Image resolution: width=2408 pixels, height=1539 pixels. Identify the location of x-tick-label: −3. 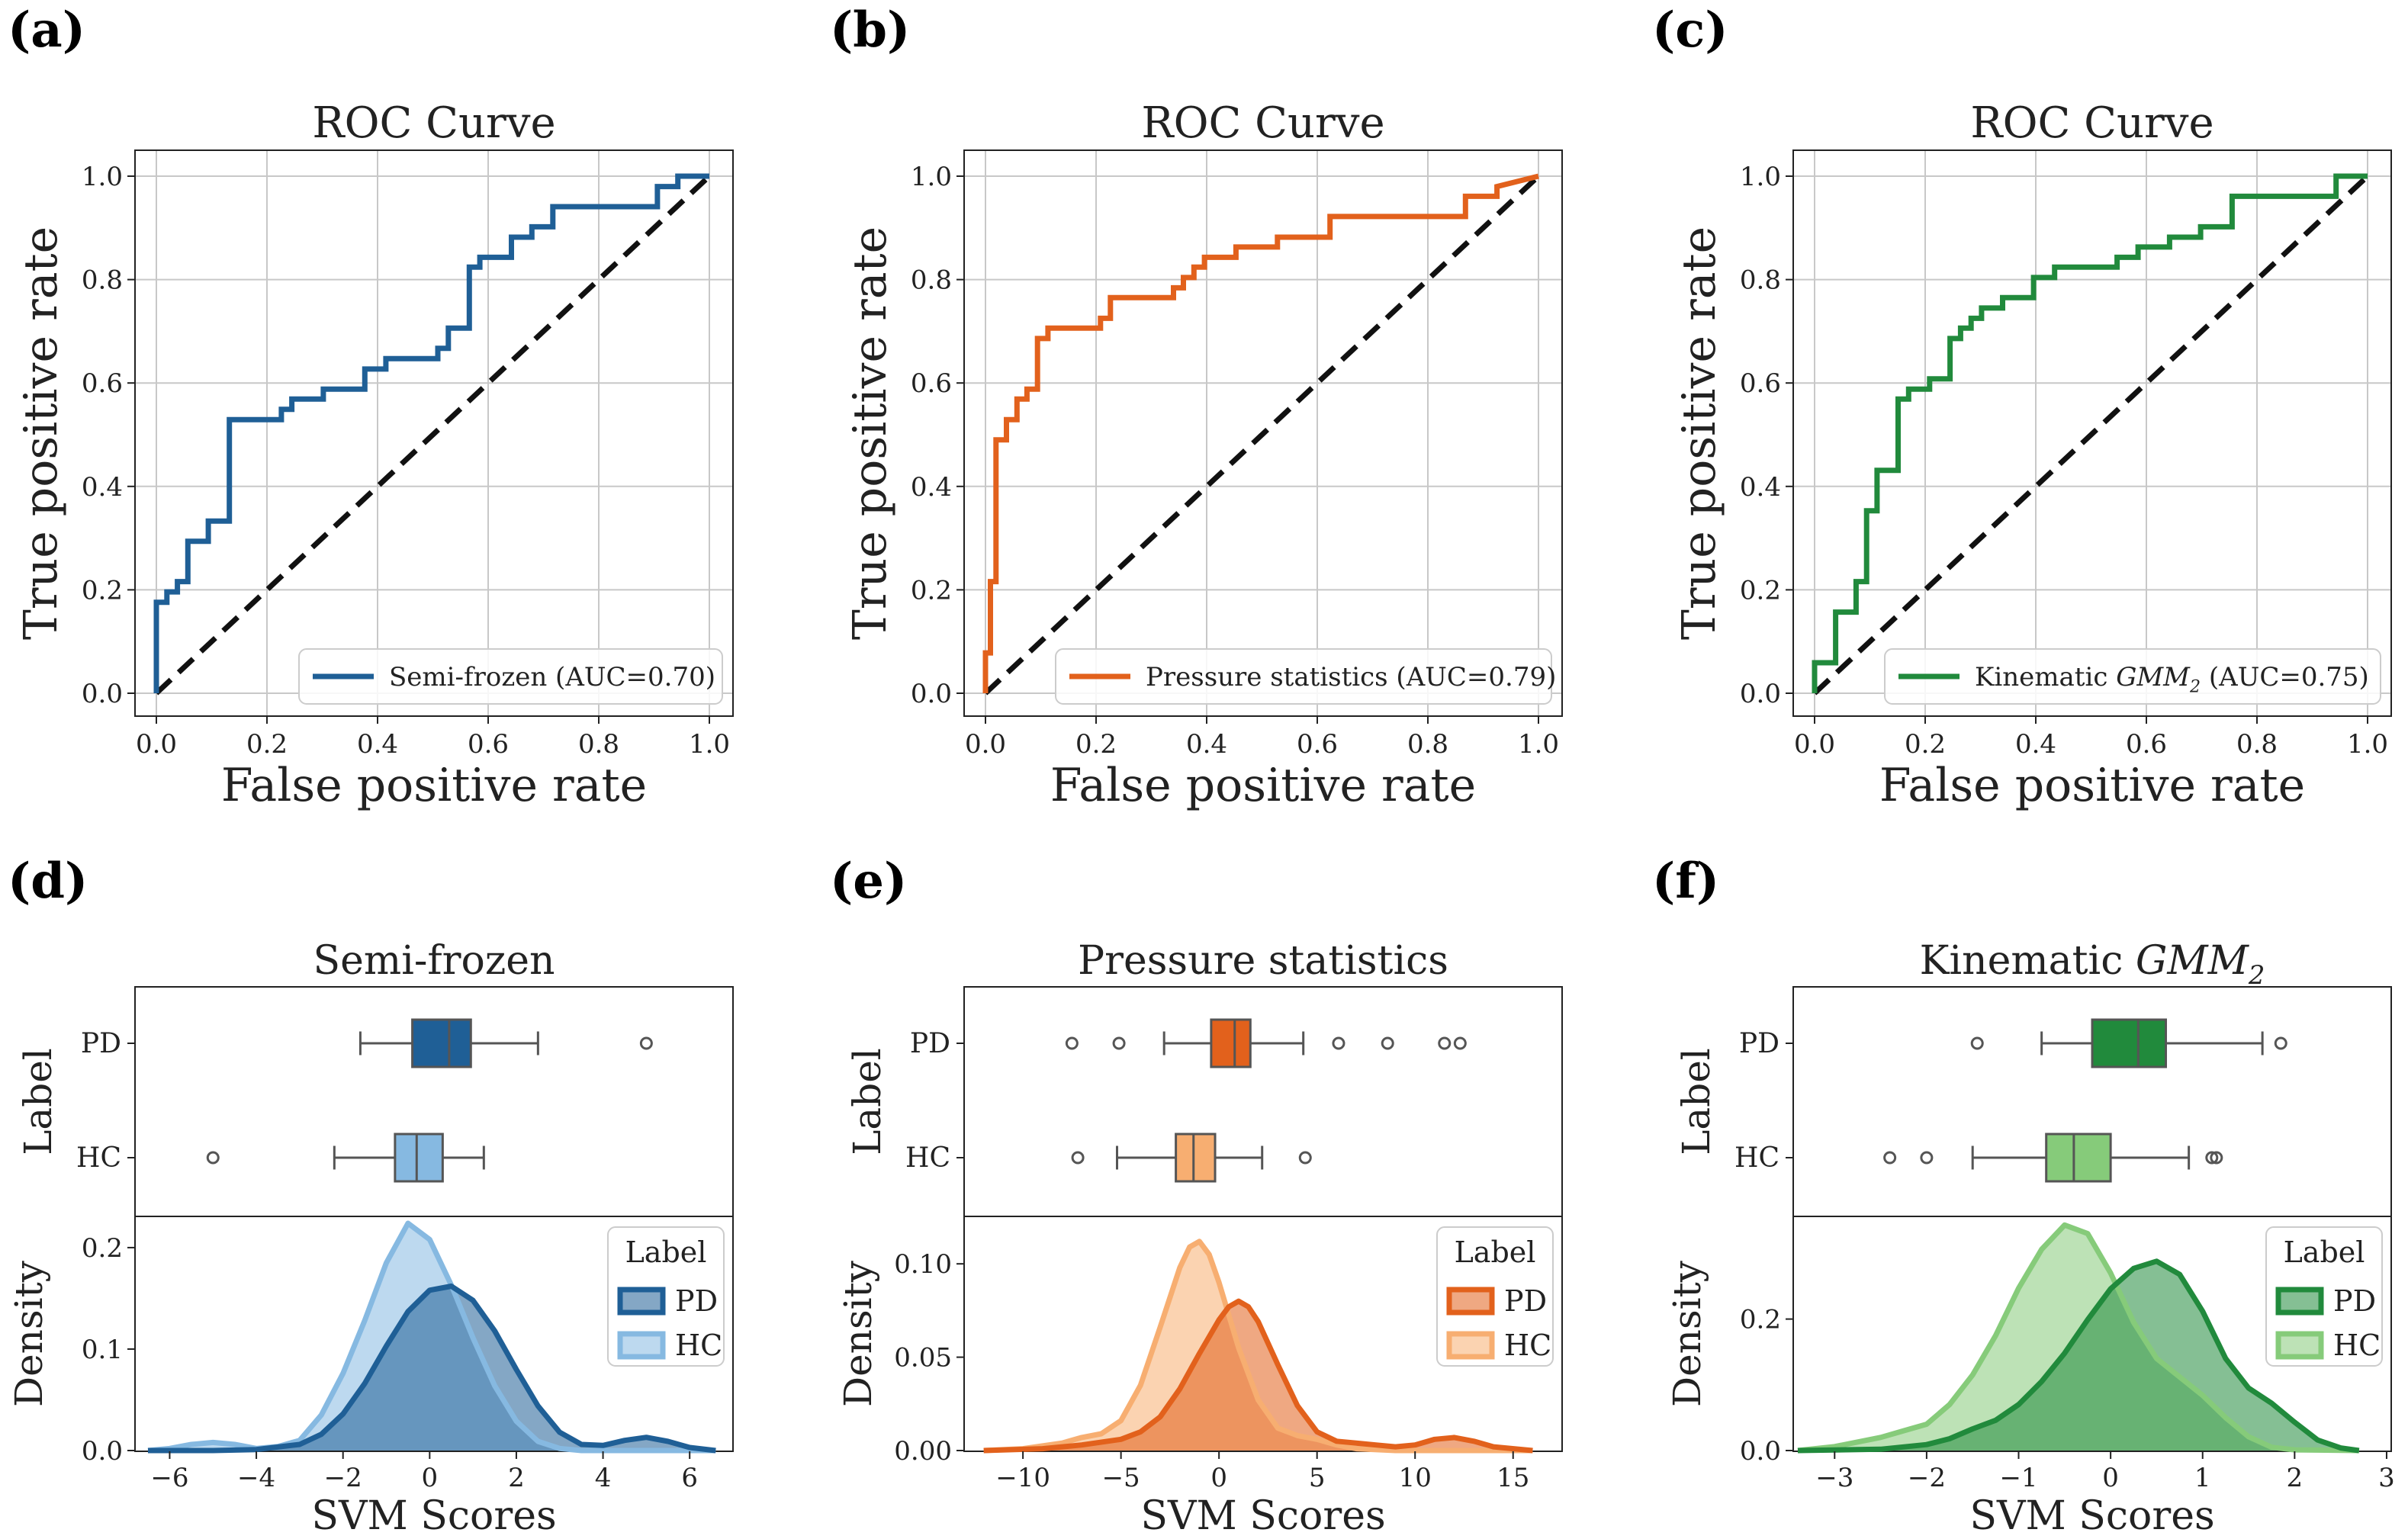
(1834, 1478).